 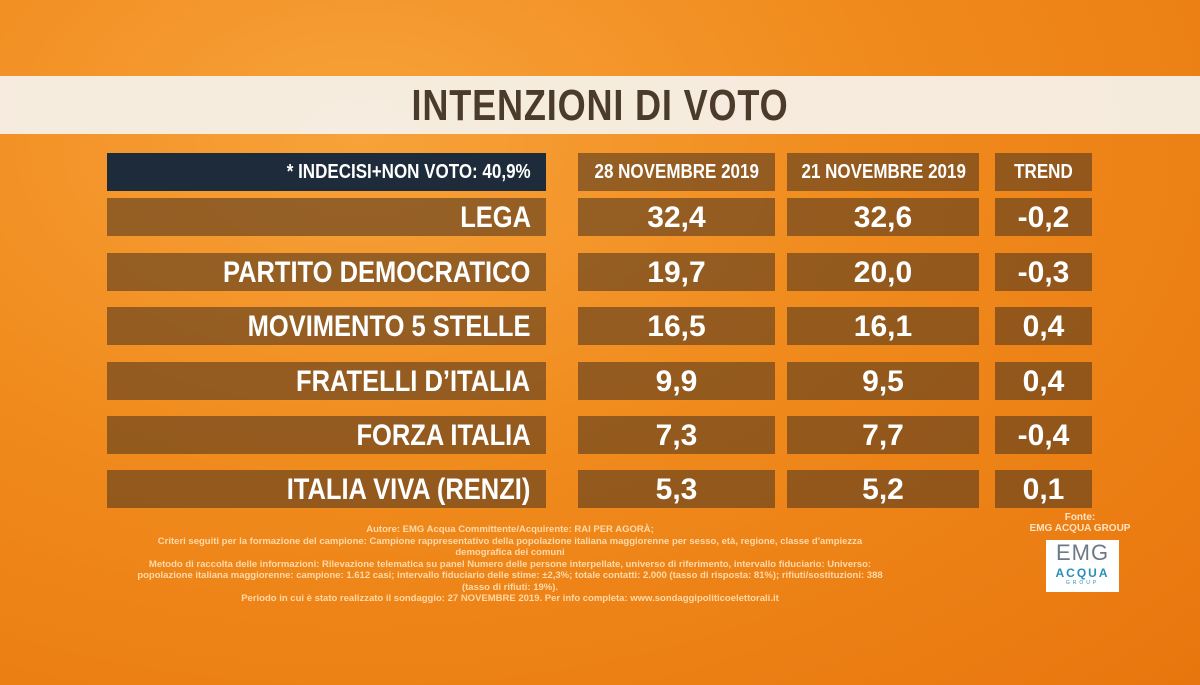 I want to click on value-cell-21-nov-text: 9,5, so click(x=883, y=381).